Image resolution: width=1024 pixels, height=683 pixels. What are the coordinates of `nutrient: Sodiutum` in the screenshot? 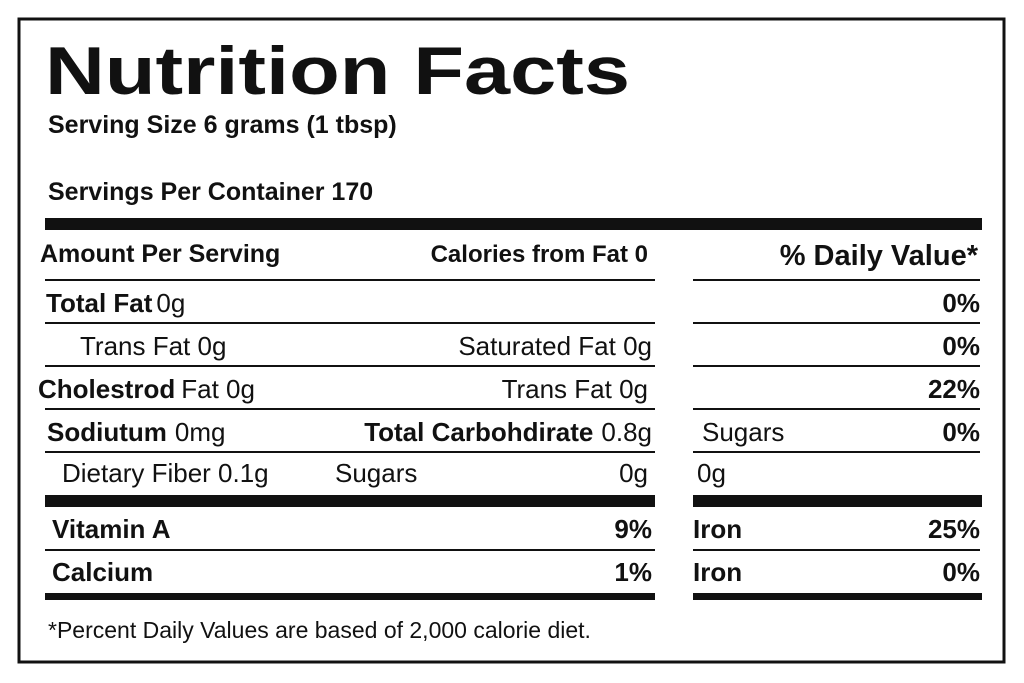 It's located at (107, 432).